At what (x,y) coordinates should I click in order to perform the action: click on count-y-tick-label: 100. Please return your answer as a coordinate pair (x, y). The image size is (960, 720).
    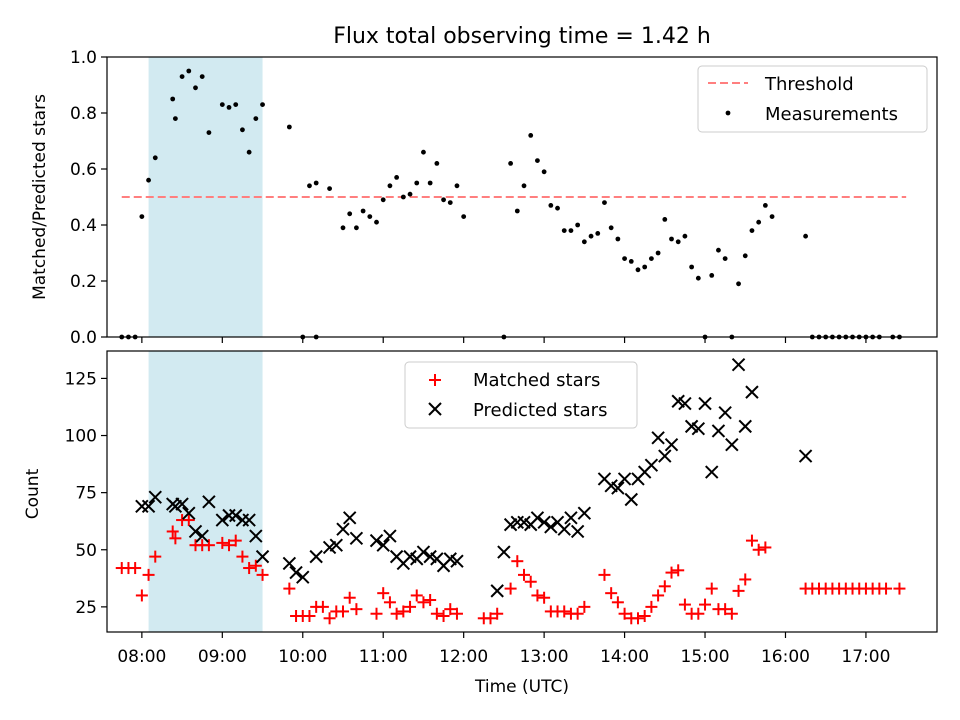
    Looking at the image, I should click on (81, 437).